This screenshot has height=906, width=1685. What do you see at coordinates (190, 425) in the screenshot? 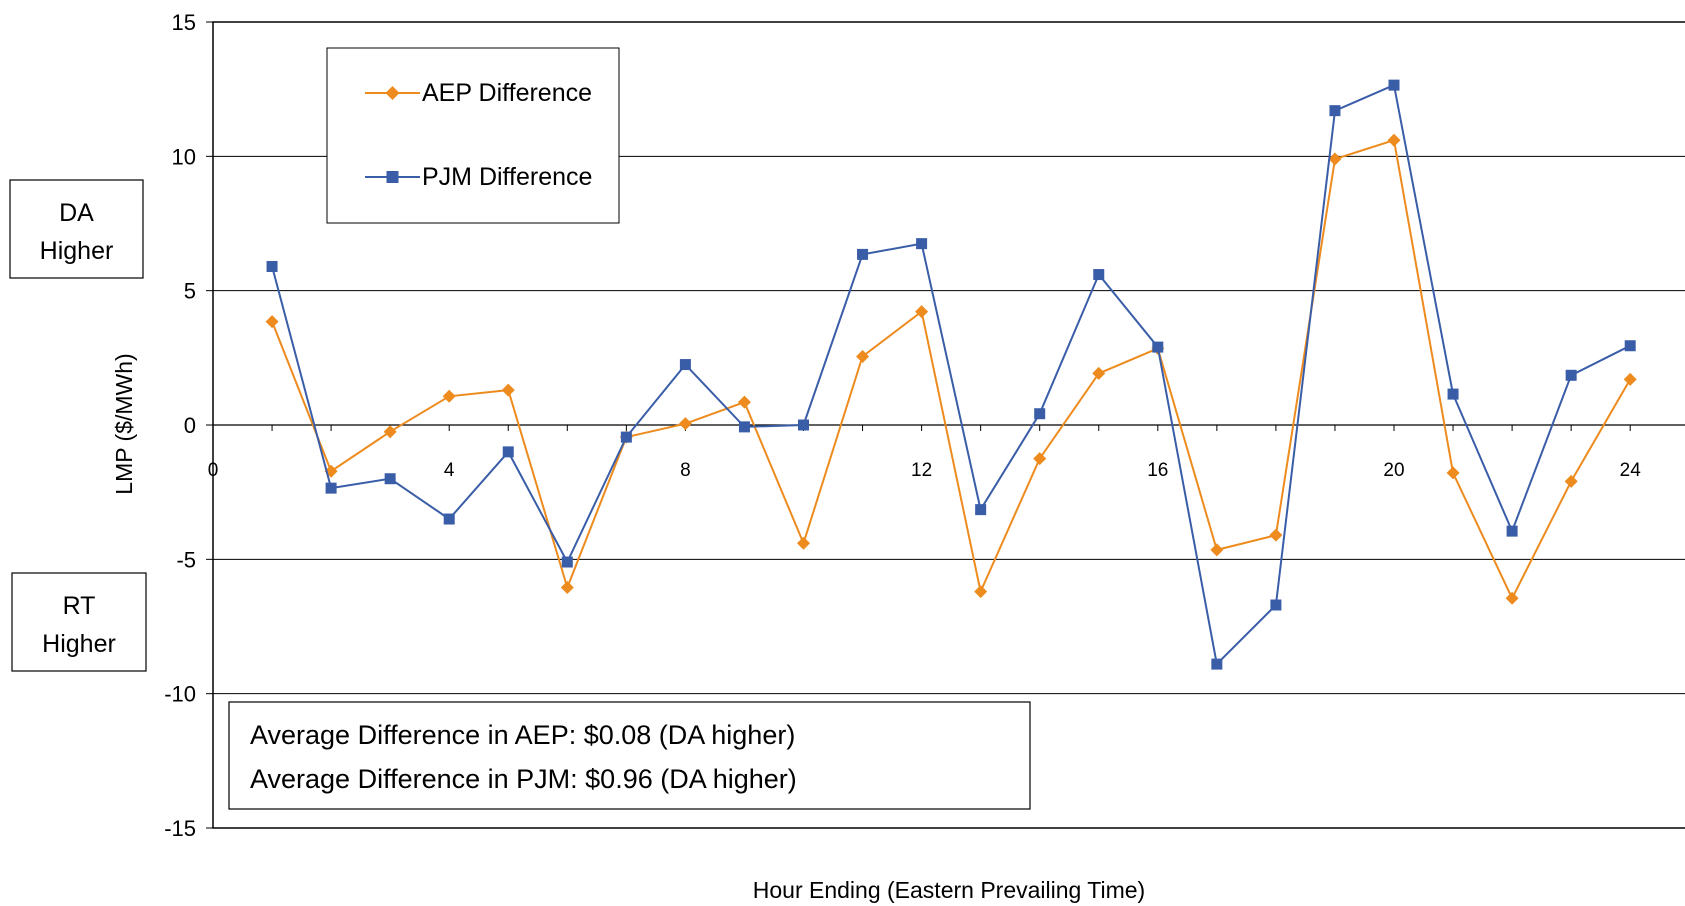
I see `y-tick-label-0: 0` at bounding box center [190, 425].